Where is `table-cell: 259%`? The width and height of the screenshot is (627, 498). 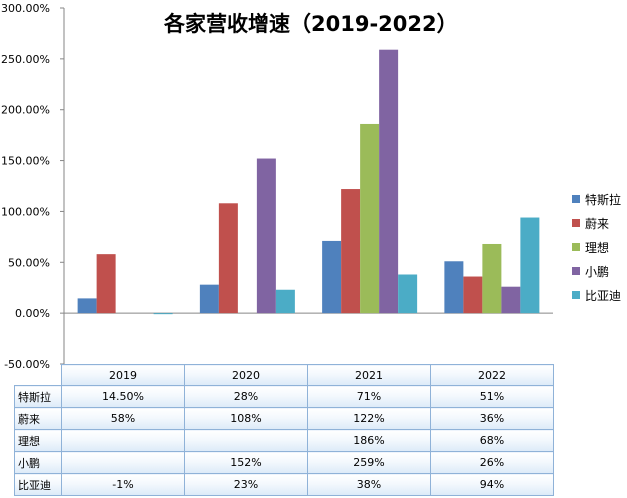 table-cell: 259% is located at coordinates (369, 462).